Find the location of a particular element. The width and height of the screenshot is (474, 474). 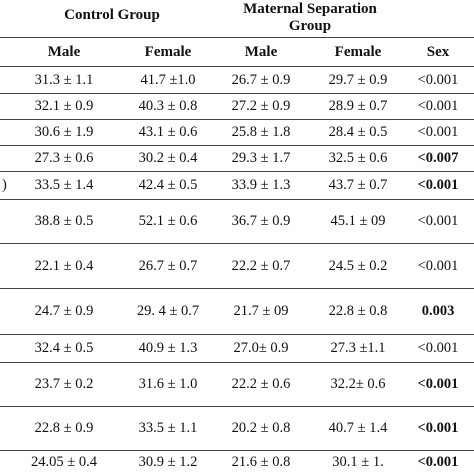

cell-maternal-female: 32.5 ± 0.6 is located at coordinates (358, 158).